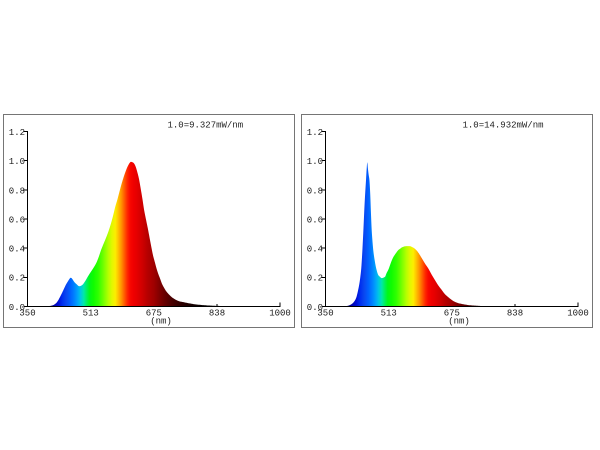 The height and width of the screenshot is (450, 600). Describe the element at coordinates (206, 126) in the screenshot. I see `svg-text: 1.0=9.327mW/nm` at that location.